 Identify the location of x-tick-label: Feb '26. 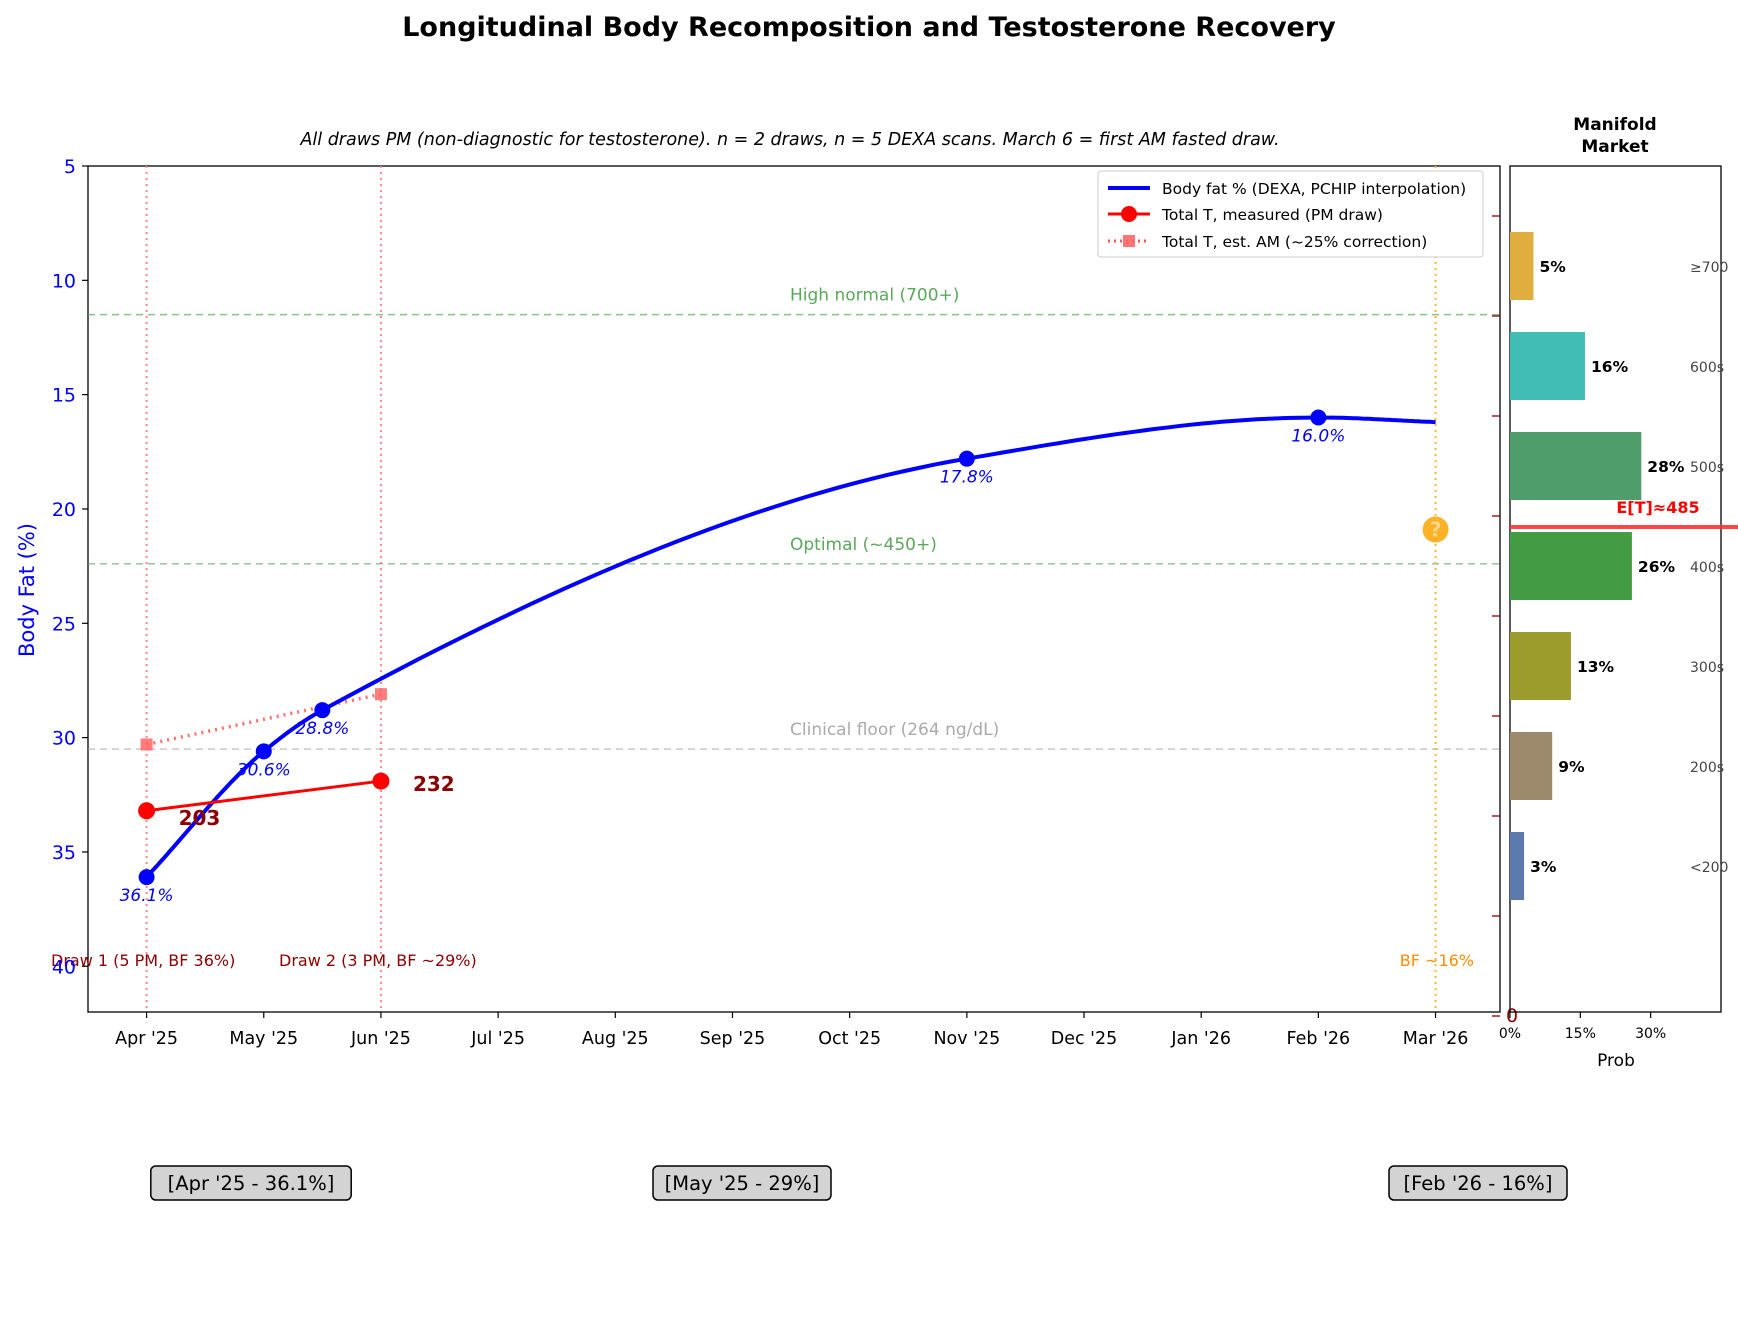
(1319, 1039).